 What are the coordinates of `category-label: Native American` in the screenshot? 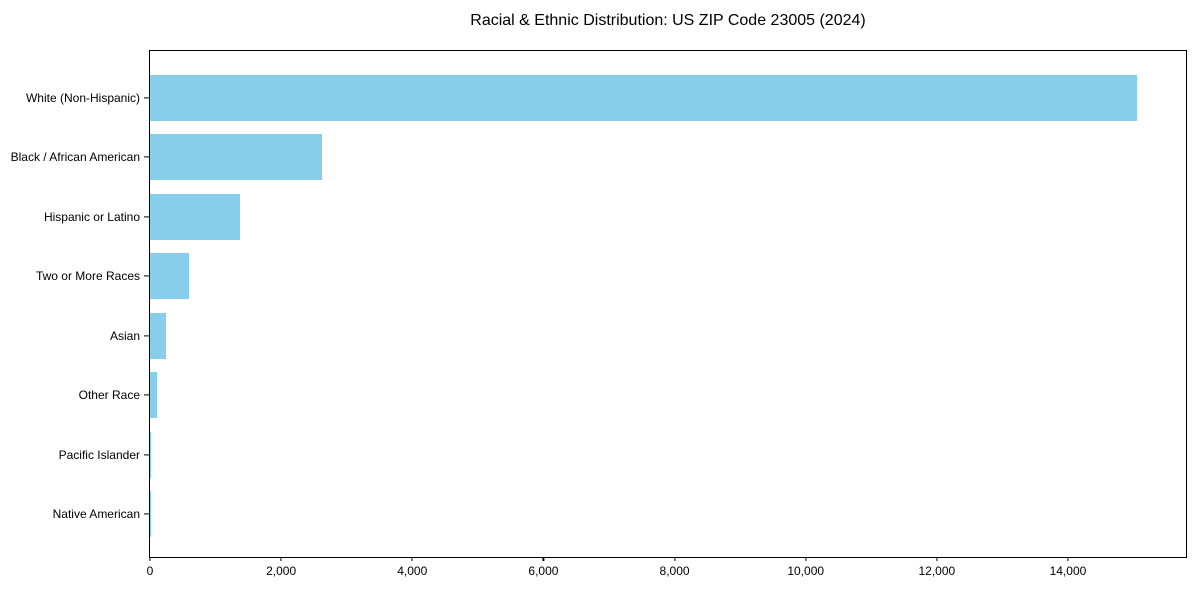 It's located at (96, 514).